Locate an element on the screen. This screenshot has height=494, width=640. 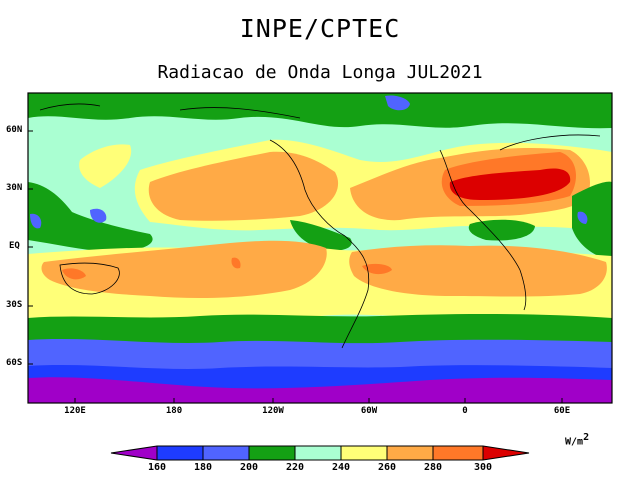
band-220-north is located at coordinates (320, 111).